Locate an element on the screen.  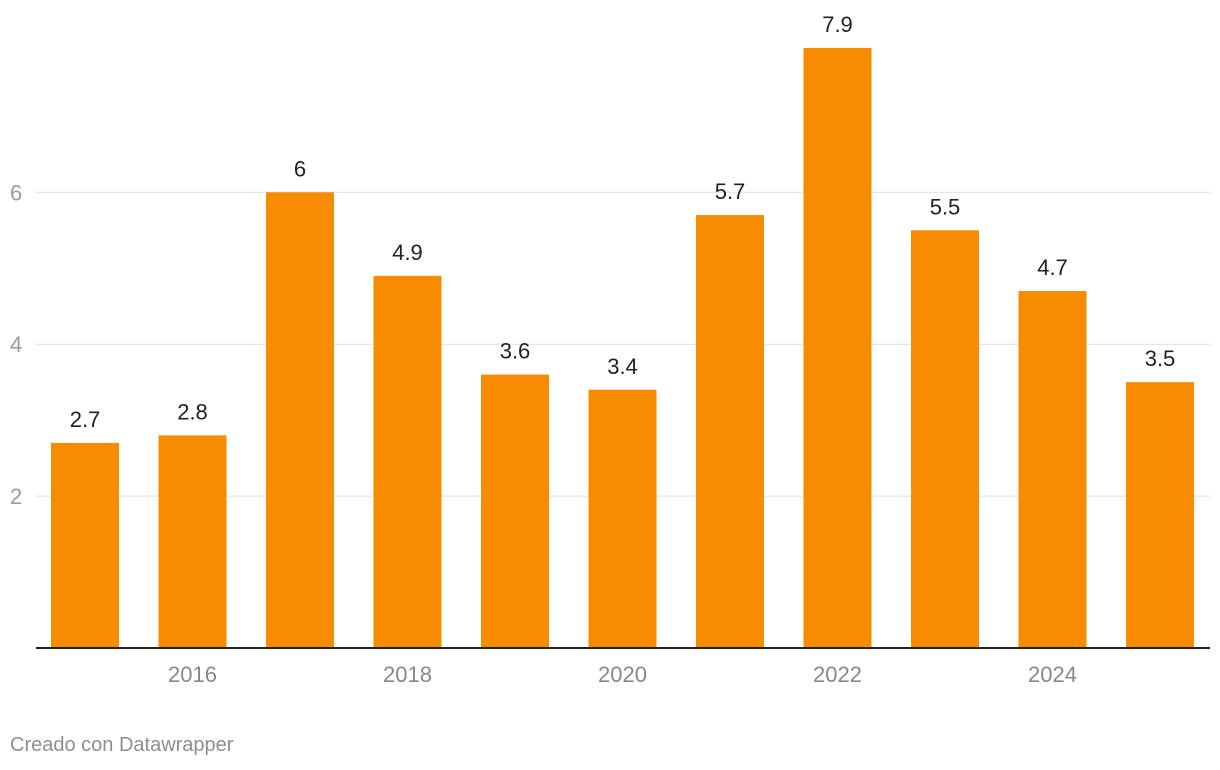
data-label: 4.9 is located at coordinates (407, 252).